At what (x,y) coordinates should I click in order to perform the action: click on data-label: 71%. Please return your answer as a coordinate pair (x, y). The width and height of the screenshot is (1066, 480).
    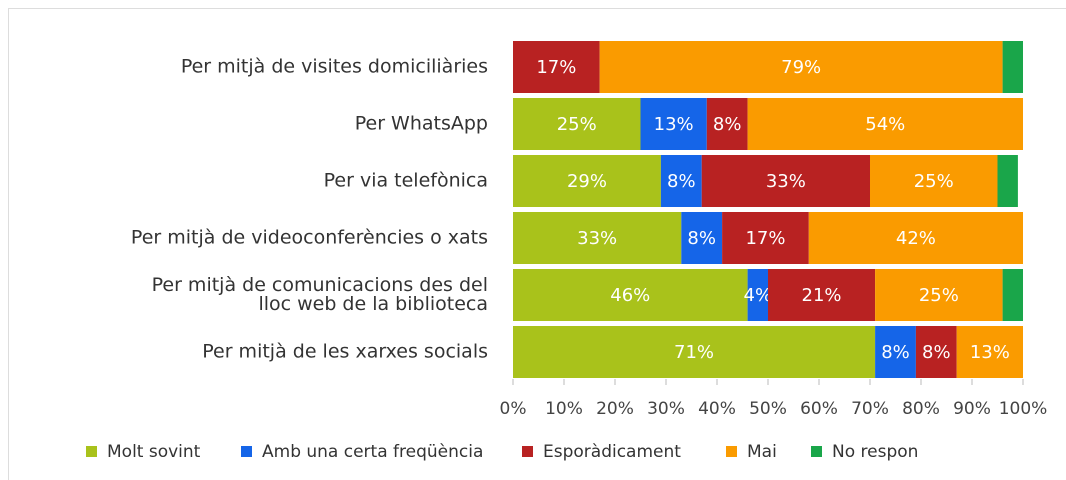
    Looking at the image, I should click on (694, 352).